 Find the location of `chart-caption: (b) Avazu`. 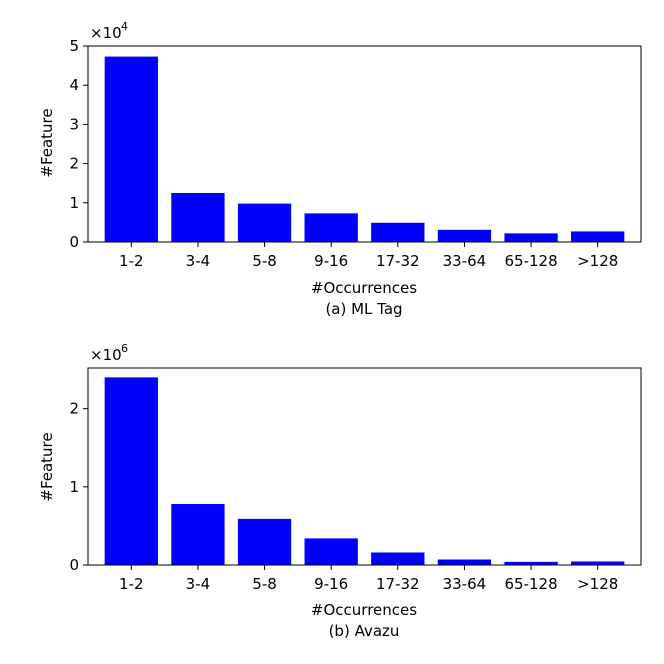

chart-caption: (b) Avazu is located at coordinates (364, 631).